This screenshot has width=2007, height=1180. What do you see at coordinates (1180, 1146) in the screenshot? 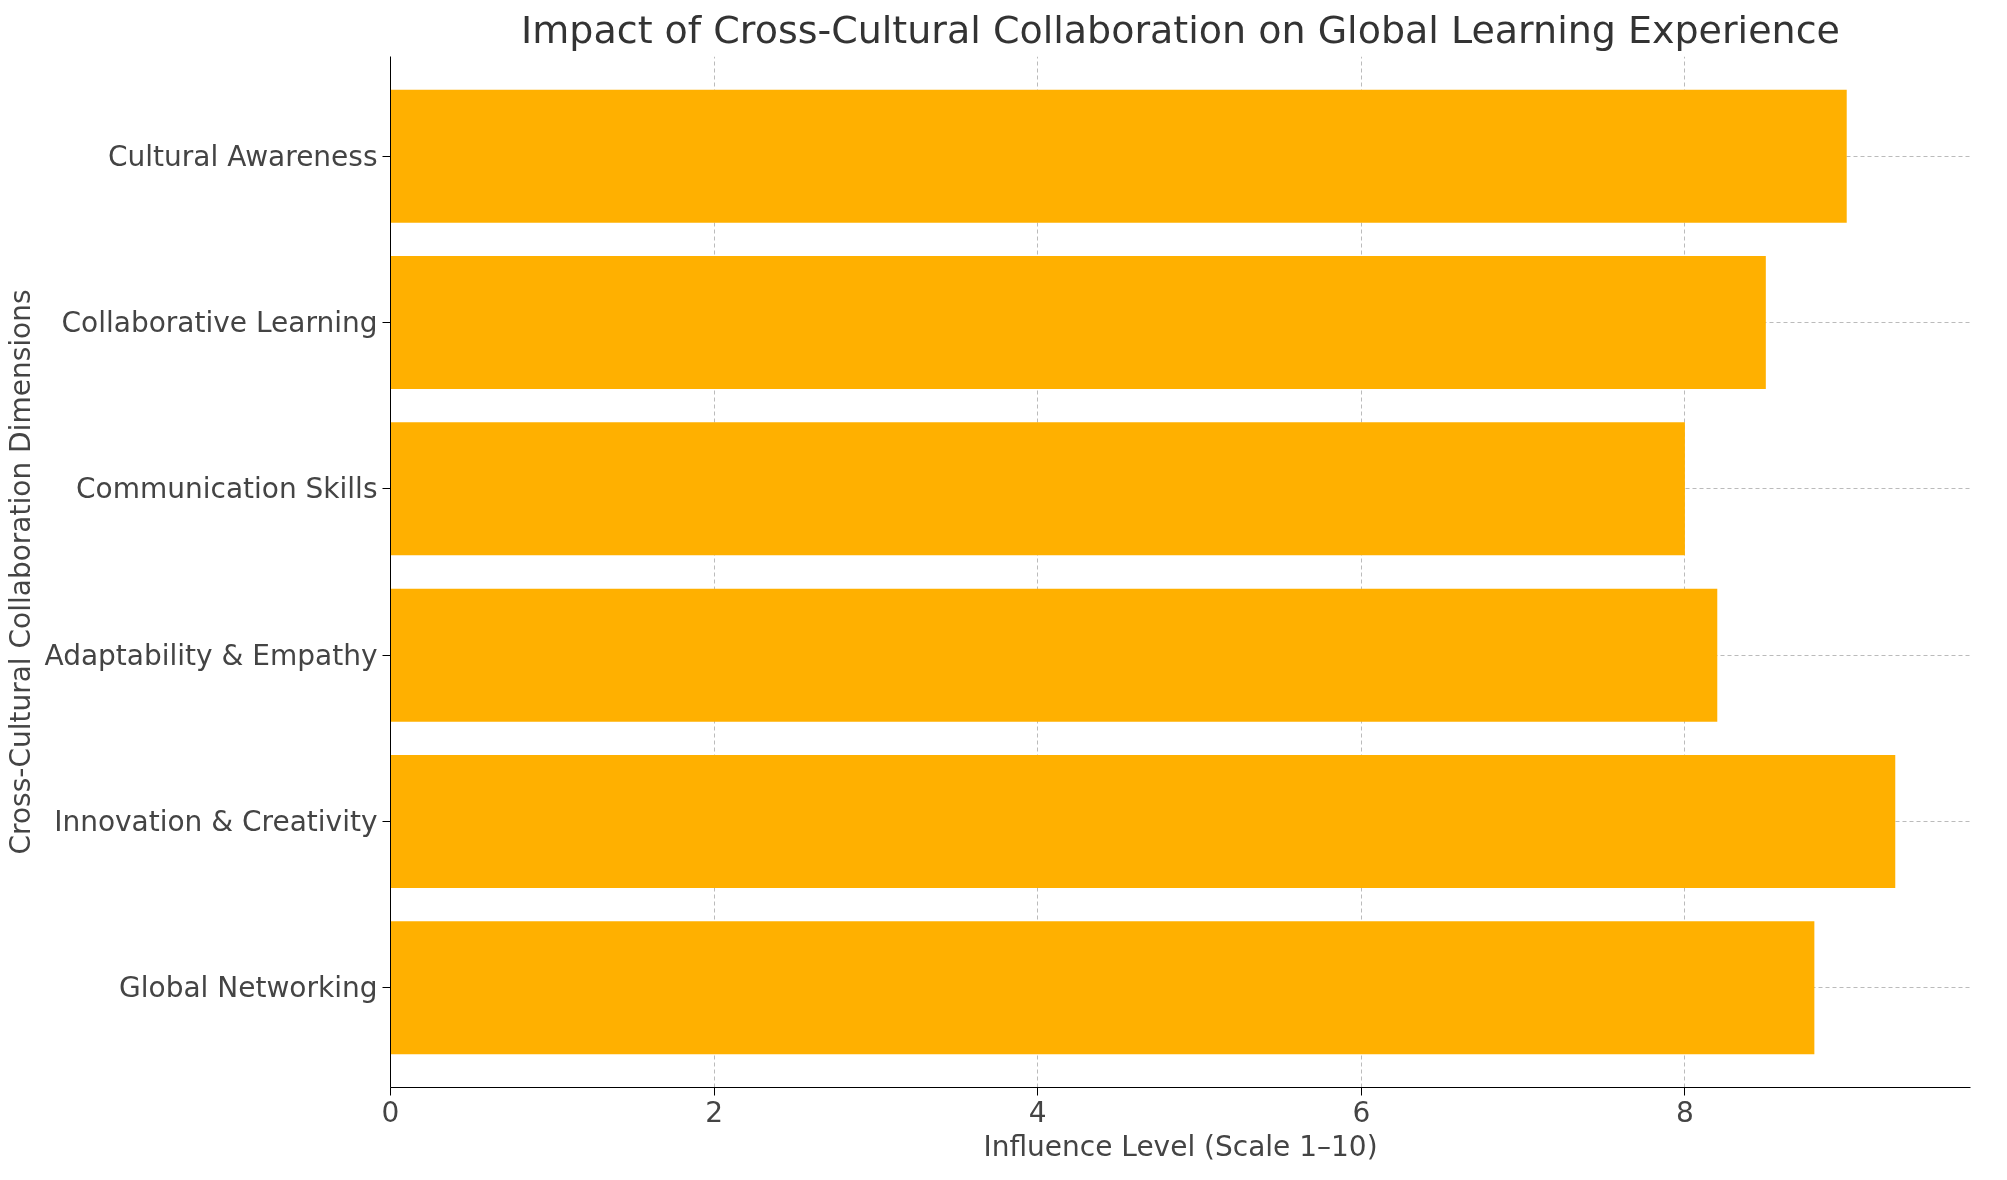
I see `x-axis-title: Influence Level (Scale 1–10)` at bounding box center [1180, 1146].